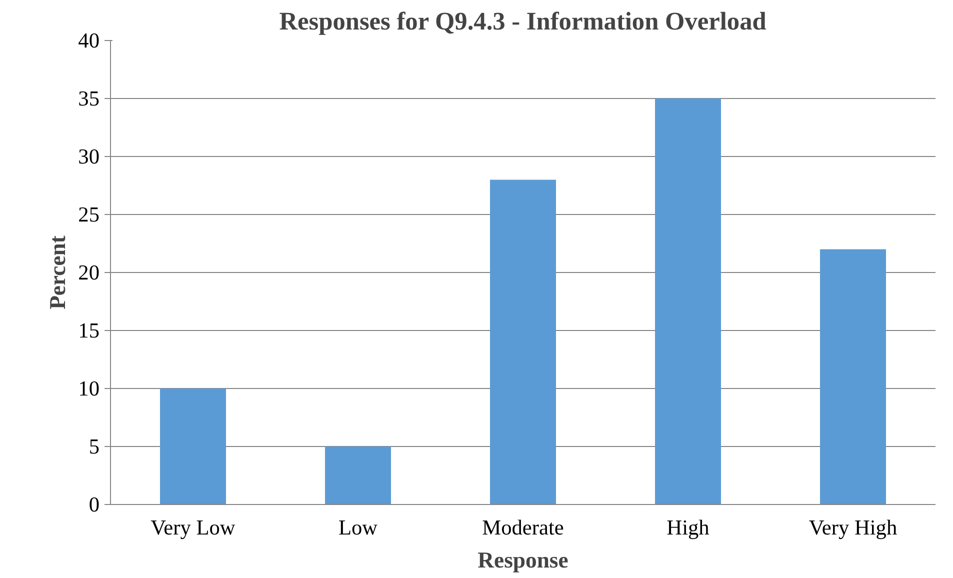  Describe the element at coordinates (358, 528) in the screenshot. I see `x-tick-label: Low` at that location.